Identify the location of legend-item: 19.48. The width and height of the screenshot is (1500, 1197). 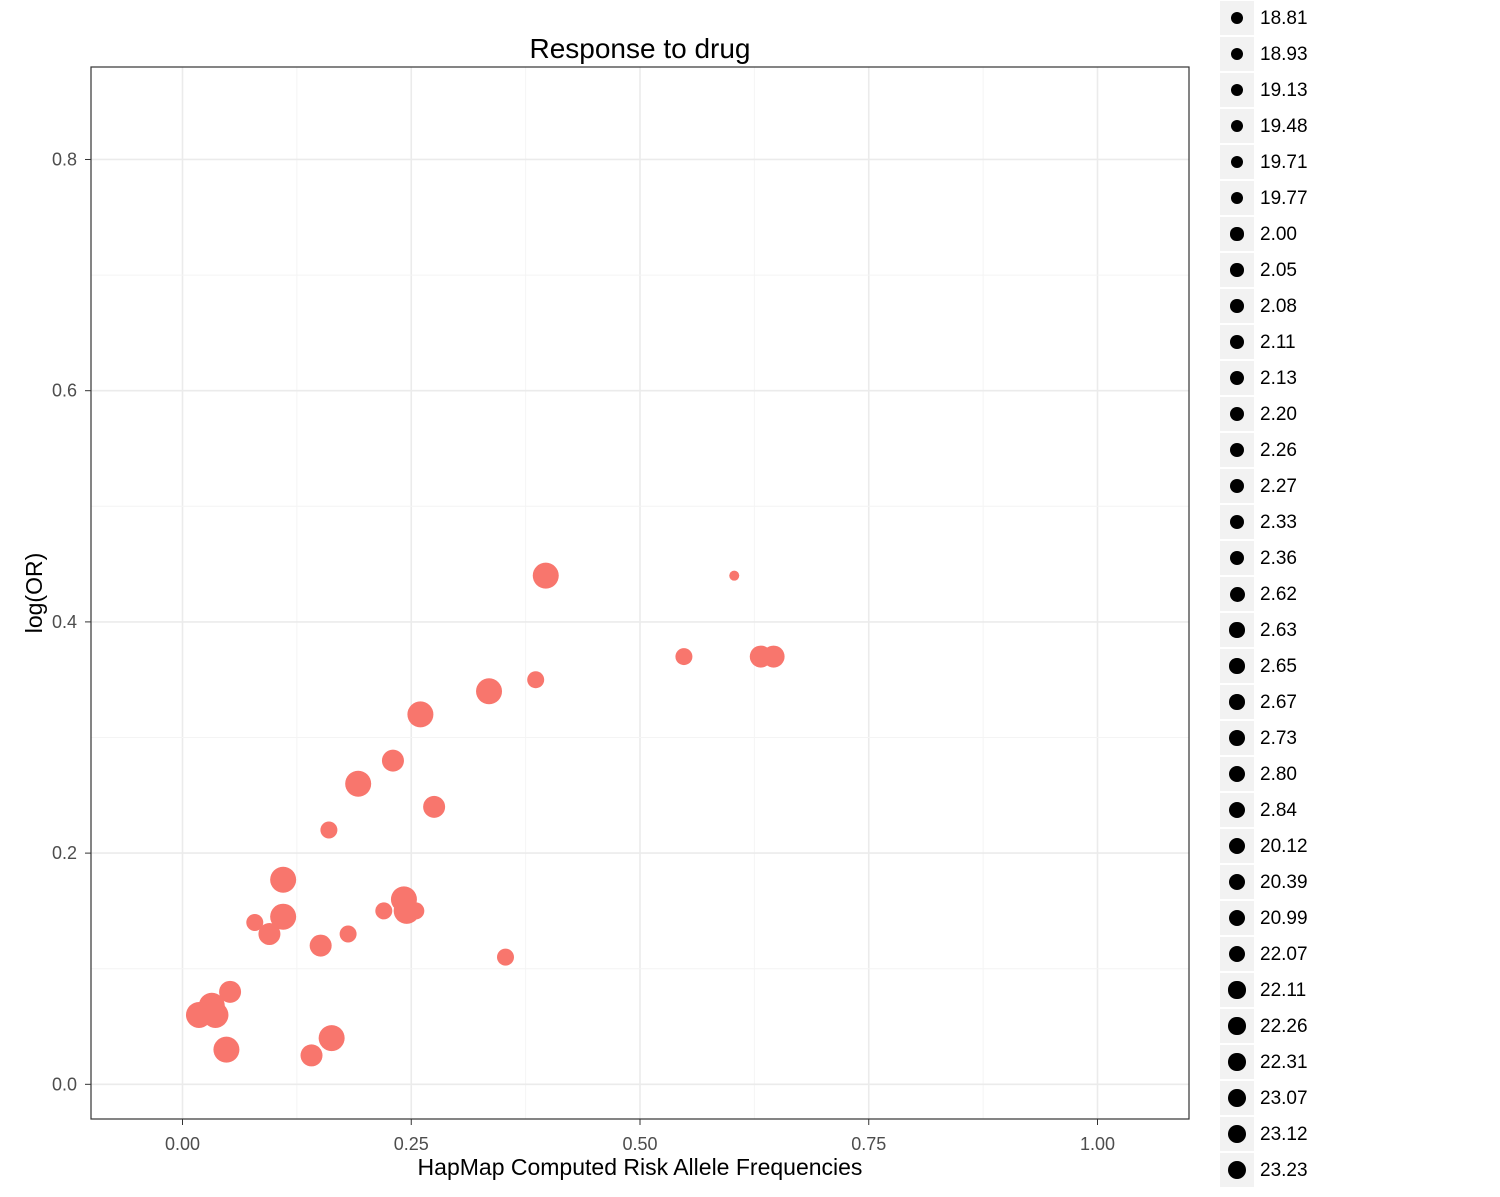
(1290, 126).